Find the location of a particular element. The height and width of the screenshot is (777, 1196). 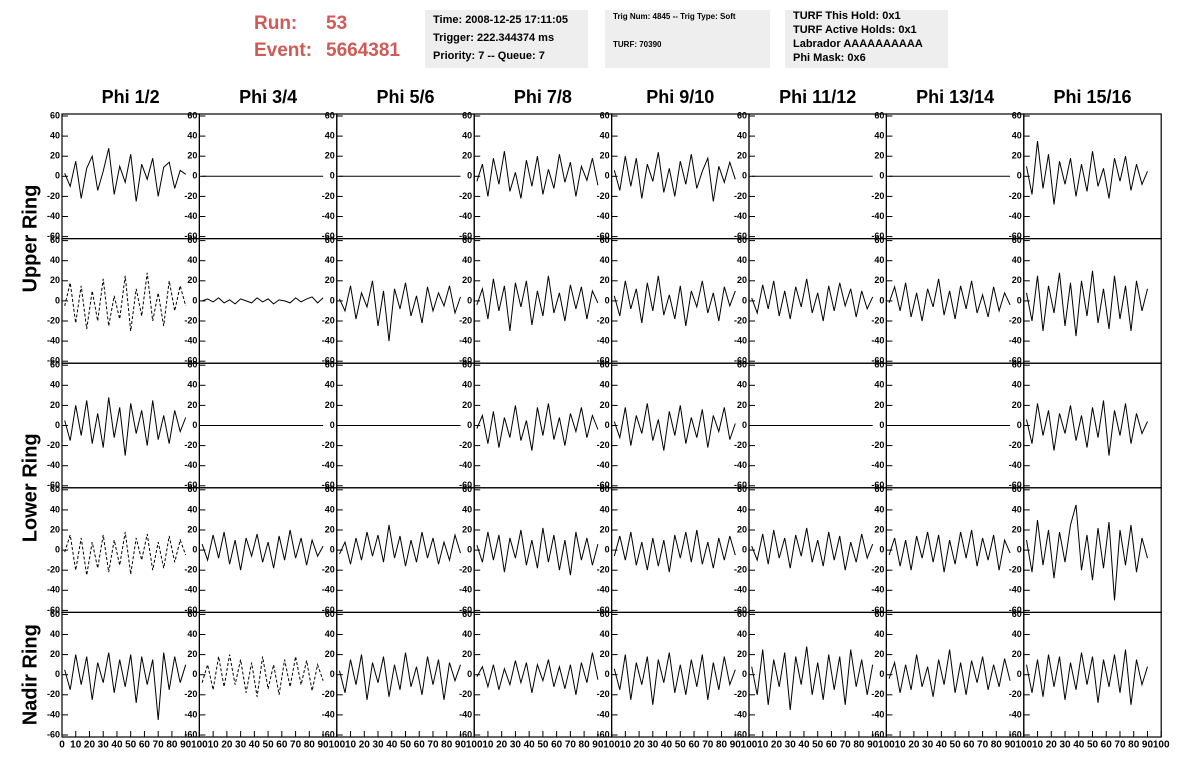

info-text: Time: 2008-12-25 17:11:05 is located at coordinates (500, 20).